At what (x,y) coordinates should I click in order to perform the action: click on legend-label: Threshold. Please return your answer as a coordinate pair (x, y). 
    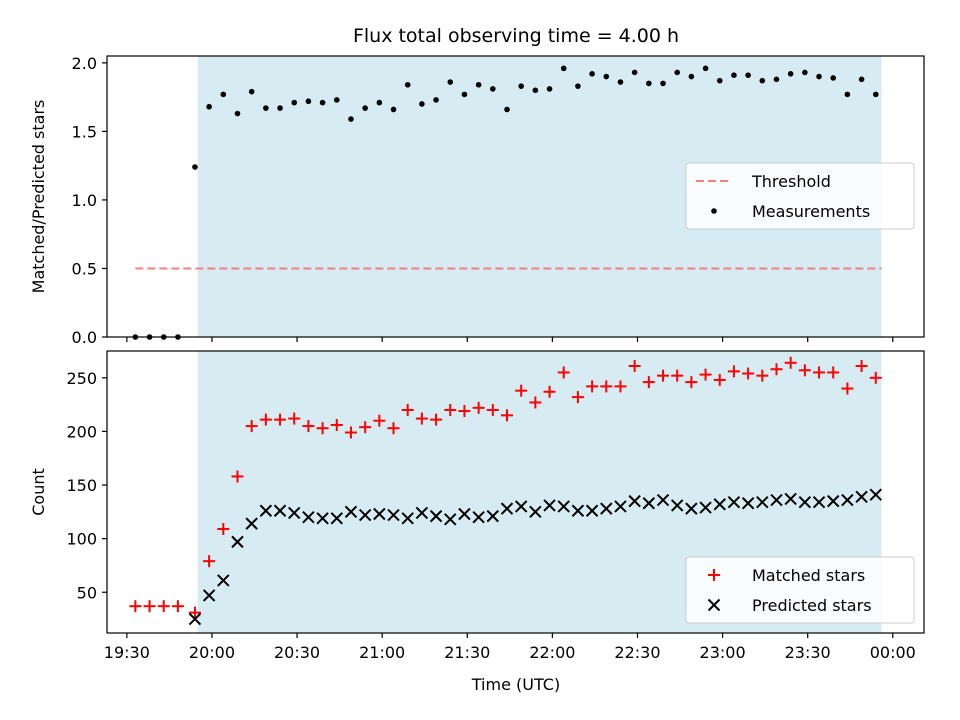
    Looking at the image, I should click on (791, 181).